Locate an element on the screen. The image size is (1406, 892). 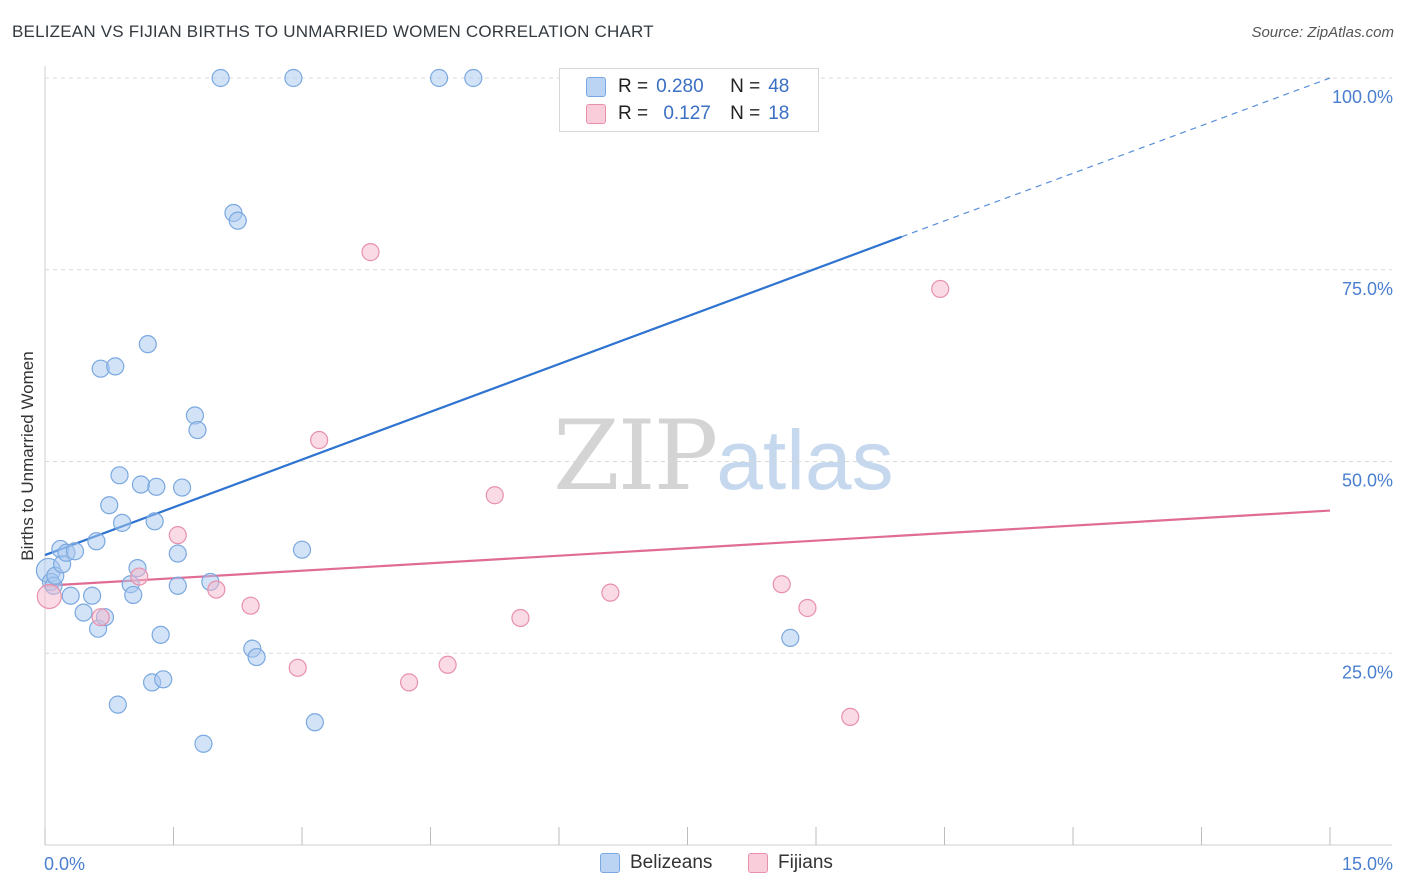
y-tick-label: 100.0% is located at coordinates (1362, 97).